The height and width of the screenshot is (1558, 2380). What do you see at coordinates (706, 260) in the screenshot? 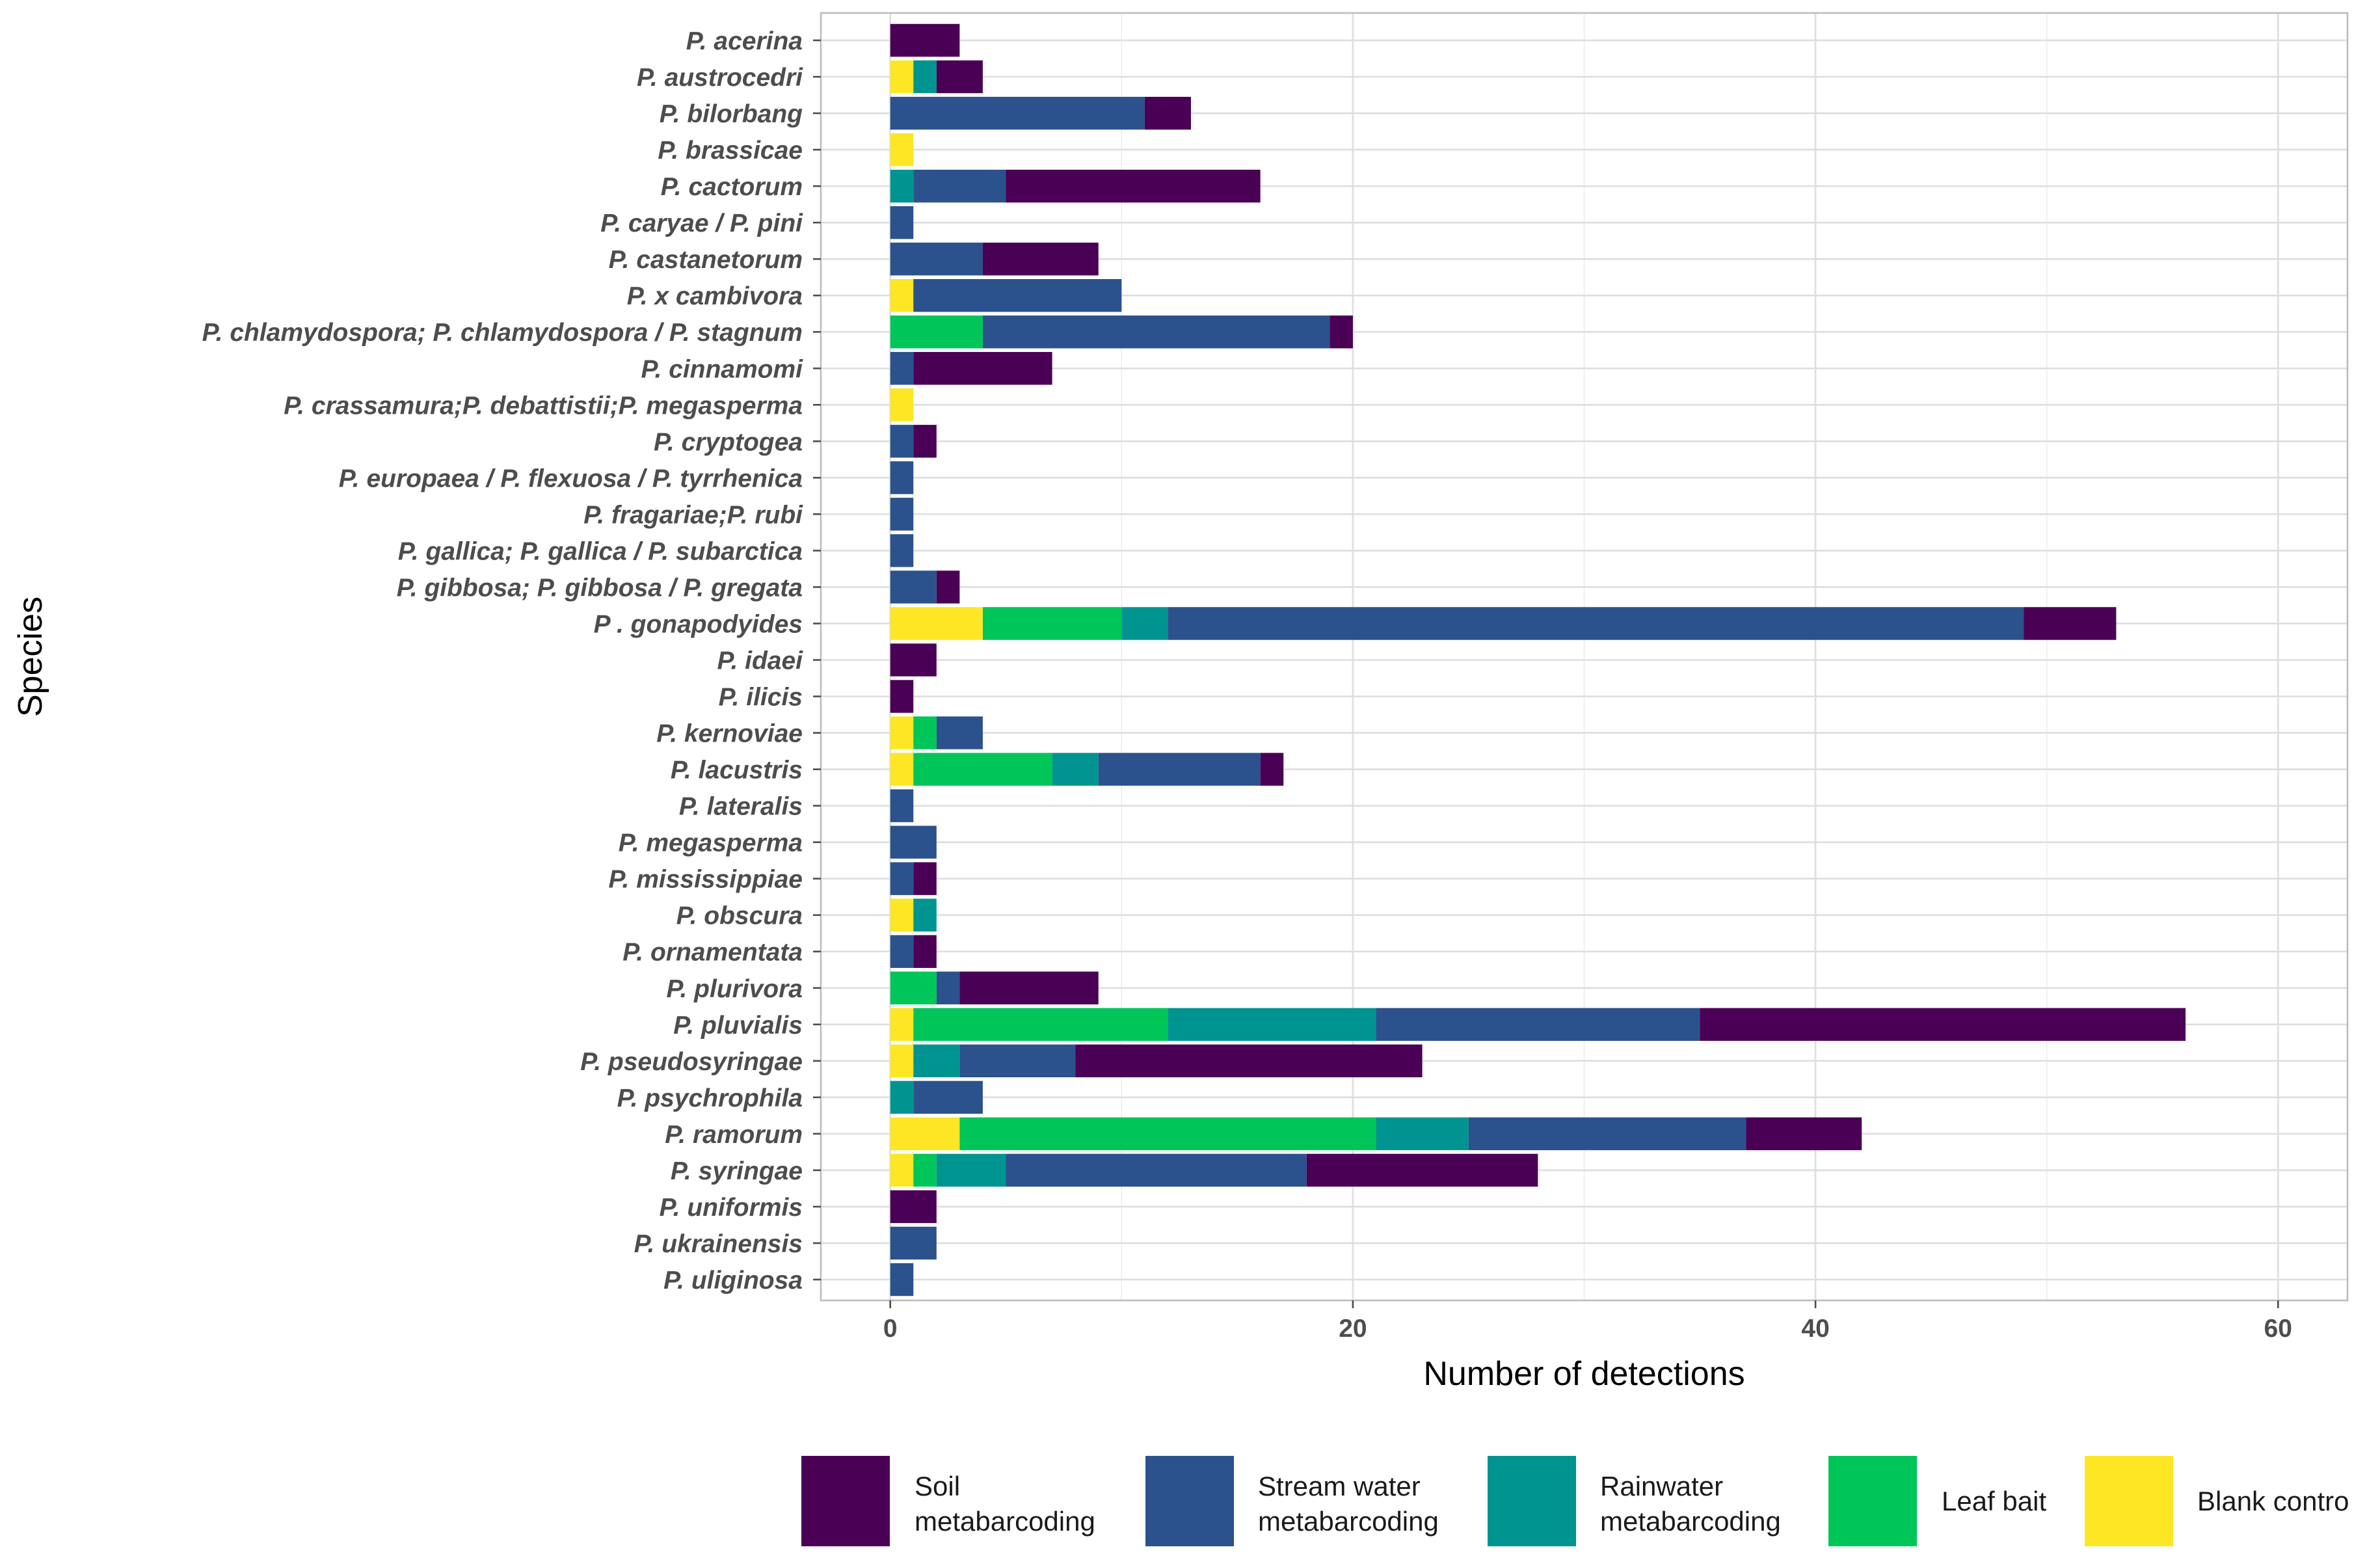
I see `y-tick-label: P. castanetorum` at bounding box center [706, 260].